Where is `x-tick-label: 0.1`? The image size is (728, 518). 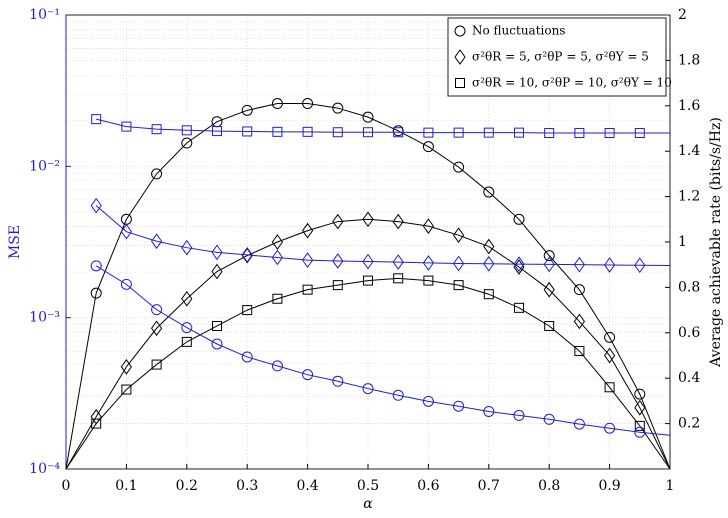 x-tick-label: 0.1 is located at coordinates (126, 486).